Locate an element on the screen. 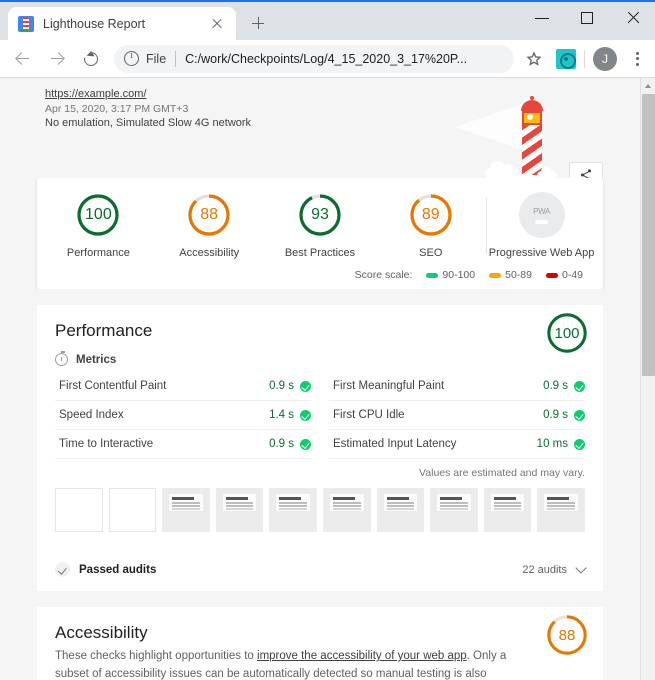 The width and height of the screenshot is (655, 680). kebab-menu-icon is located at coordinates (637, 59).